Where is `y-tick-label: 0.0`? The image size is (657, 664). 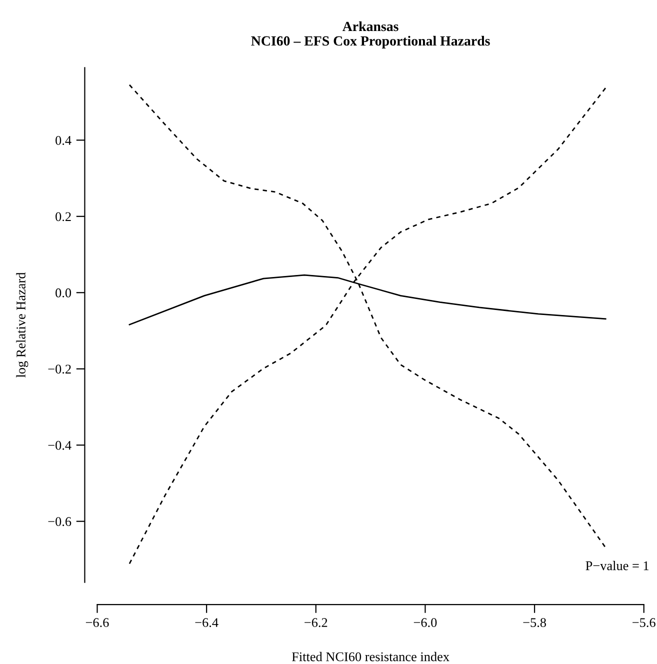 y-tick-label: 0.0 is located at coordinates (64, 293).